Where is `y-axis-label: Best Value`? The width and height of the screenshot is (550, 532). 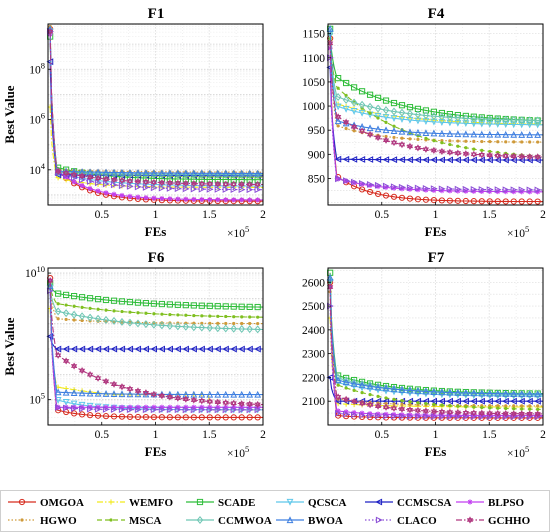
y-axis-label: Best Value is located at coordinates (9, 346).